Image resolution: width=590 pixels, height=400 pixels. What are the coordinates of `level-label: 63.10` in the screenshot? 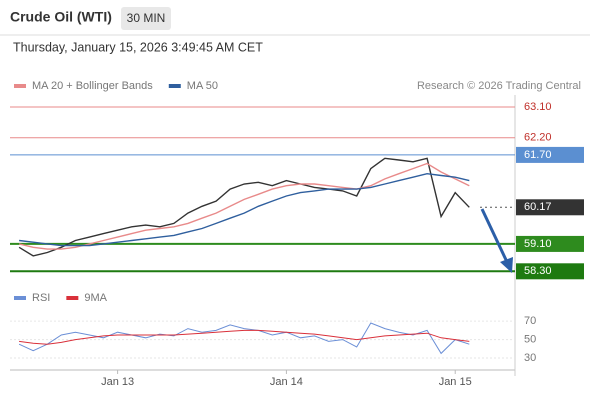 It's located at (538, 107).